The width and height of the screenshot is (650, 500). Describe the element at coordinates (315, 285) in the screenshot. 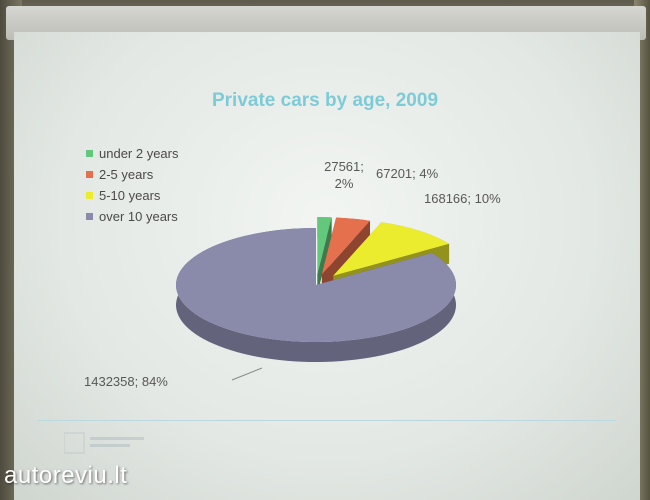

I see `pie-slice-over-10-years` at that location.